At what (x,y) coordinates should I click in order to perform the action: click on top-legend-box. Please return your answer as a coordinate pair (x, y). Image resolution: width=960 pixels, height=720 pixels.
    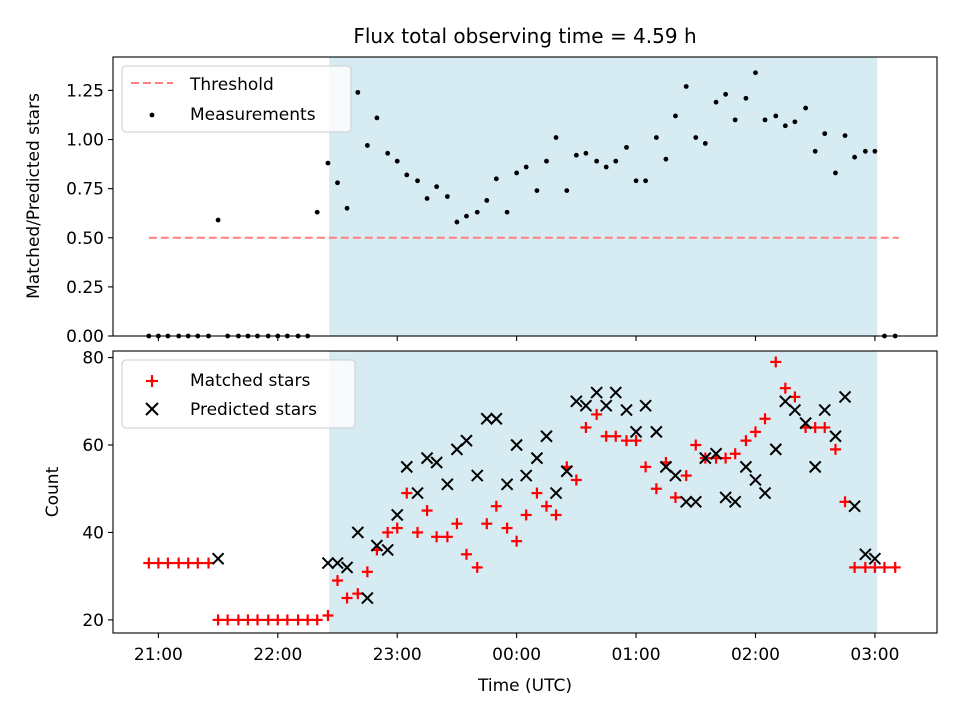
    Looking at the image, I should click on (236, 99).